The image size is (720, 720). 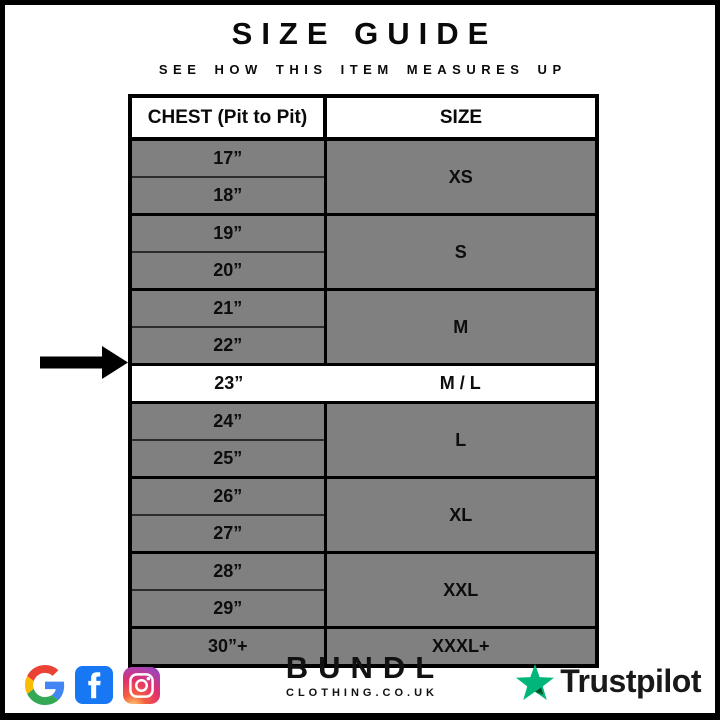 I want to click on chest-cell: 27”, so click(x=228, y=534).